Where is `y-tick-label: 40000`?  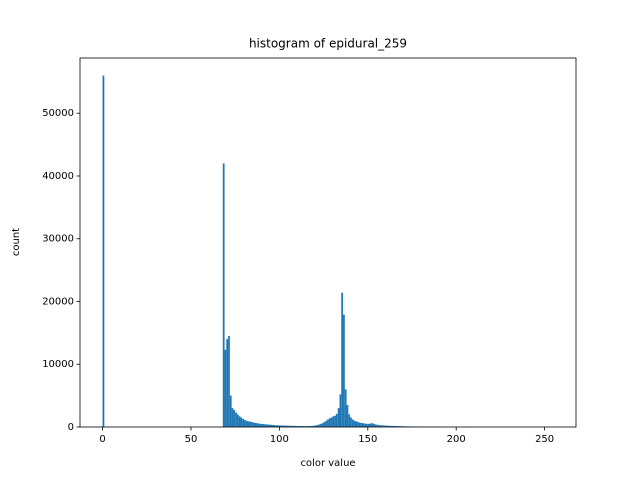 y-tick-label: 40000 is located at coordinates (58, 176).